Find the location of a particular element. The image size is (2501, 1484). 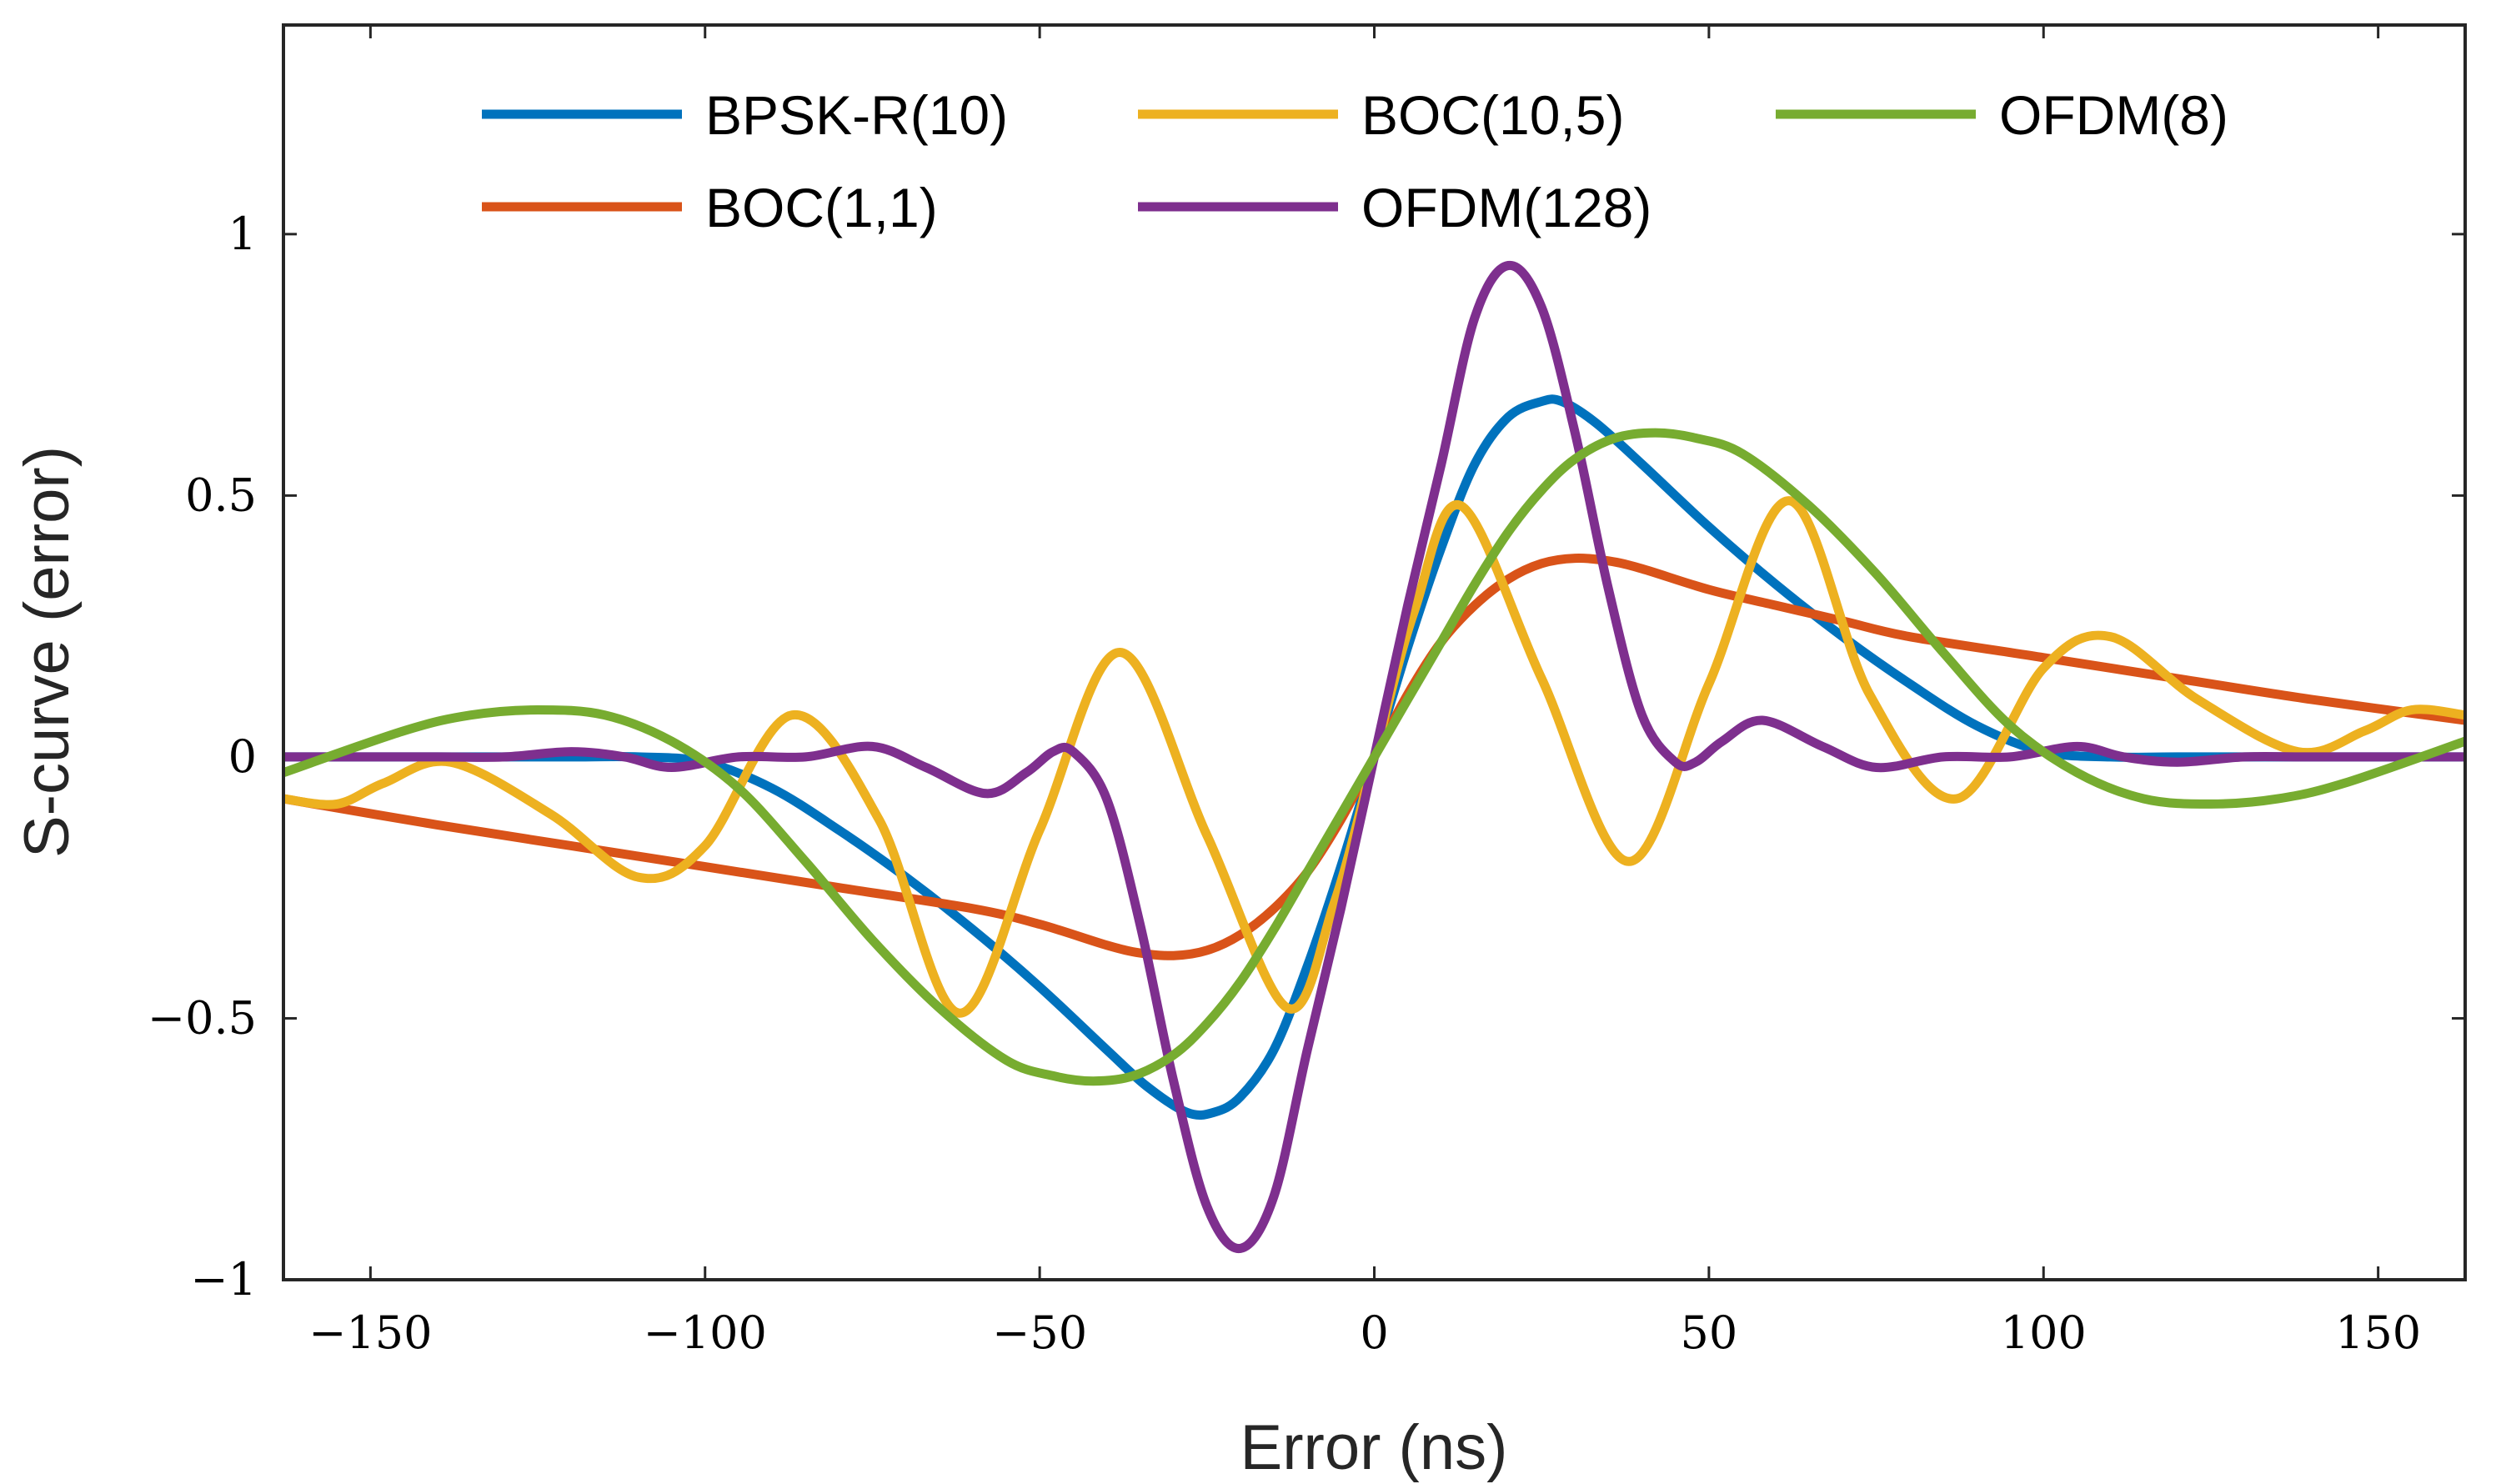

x-tick-label: −150 is located at coordinates (370, 1332).